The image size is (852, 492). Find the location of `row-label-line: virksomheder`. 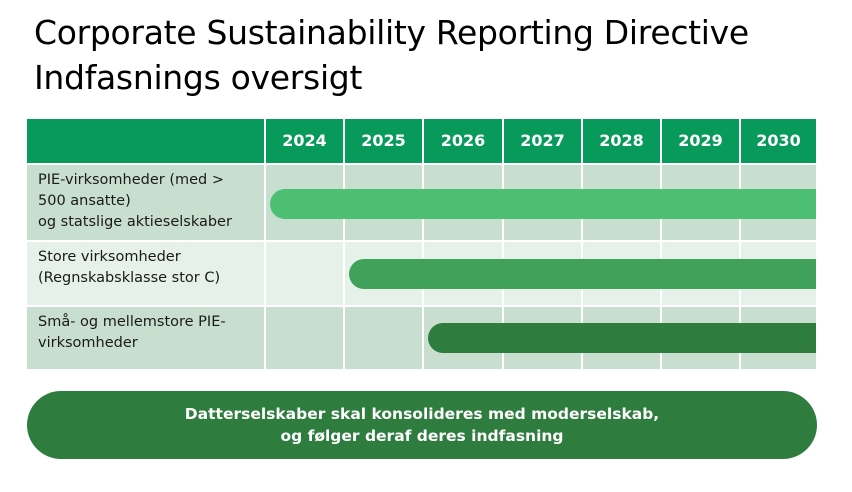

row-label-line: virksomheder is located at coordinates (88, 343).